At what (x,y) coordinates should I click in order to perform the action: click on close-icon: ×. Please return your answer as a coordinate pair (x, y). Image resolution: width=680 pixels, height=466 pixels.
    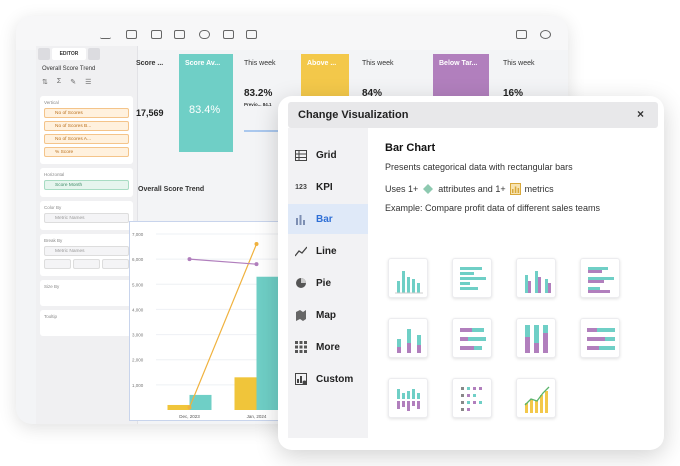
    Looking at the image, I should click on (640, 114).